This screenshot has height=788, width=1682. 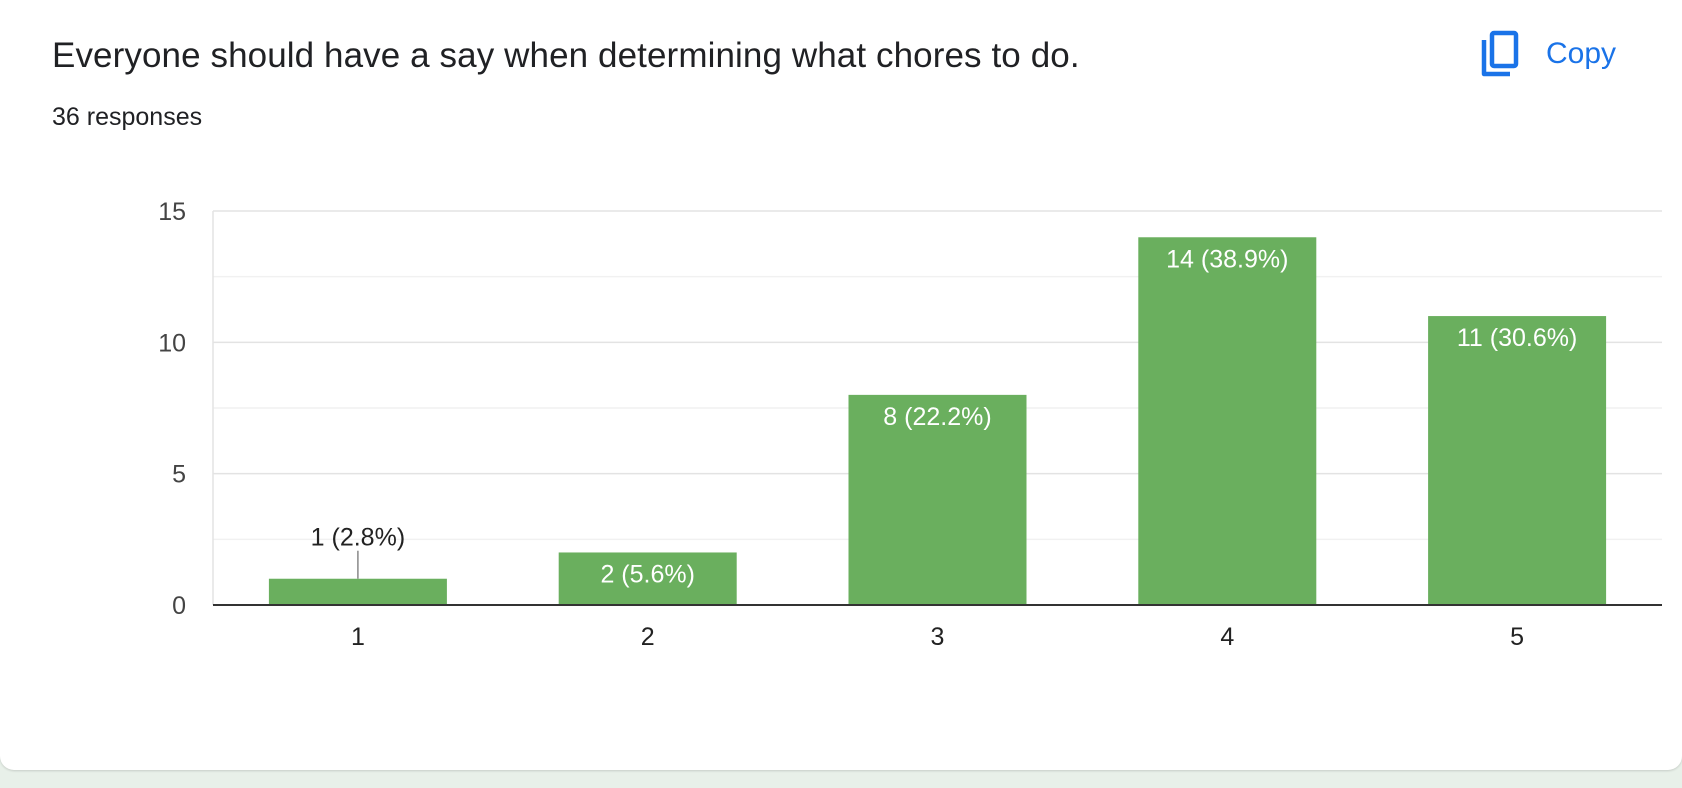 I want to click on x-tick-label: 1, so click(x=358, y=637).